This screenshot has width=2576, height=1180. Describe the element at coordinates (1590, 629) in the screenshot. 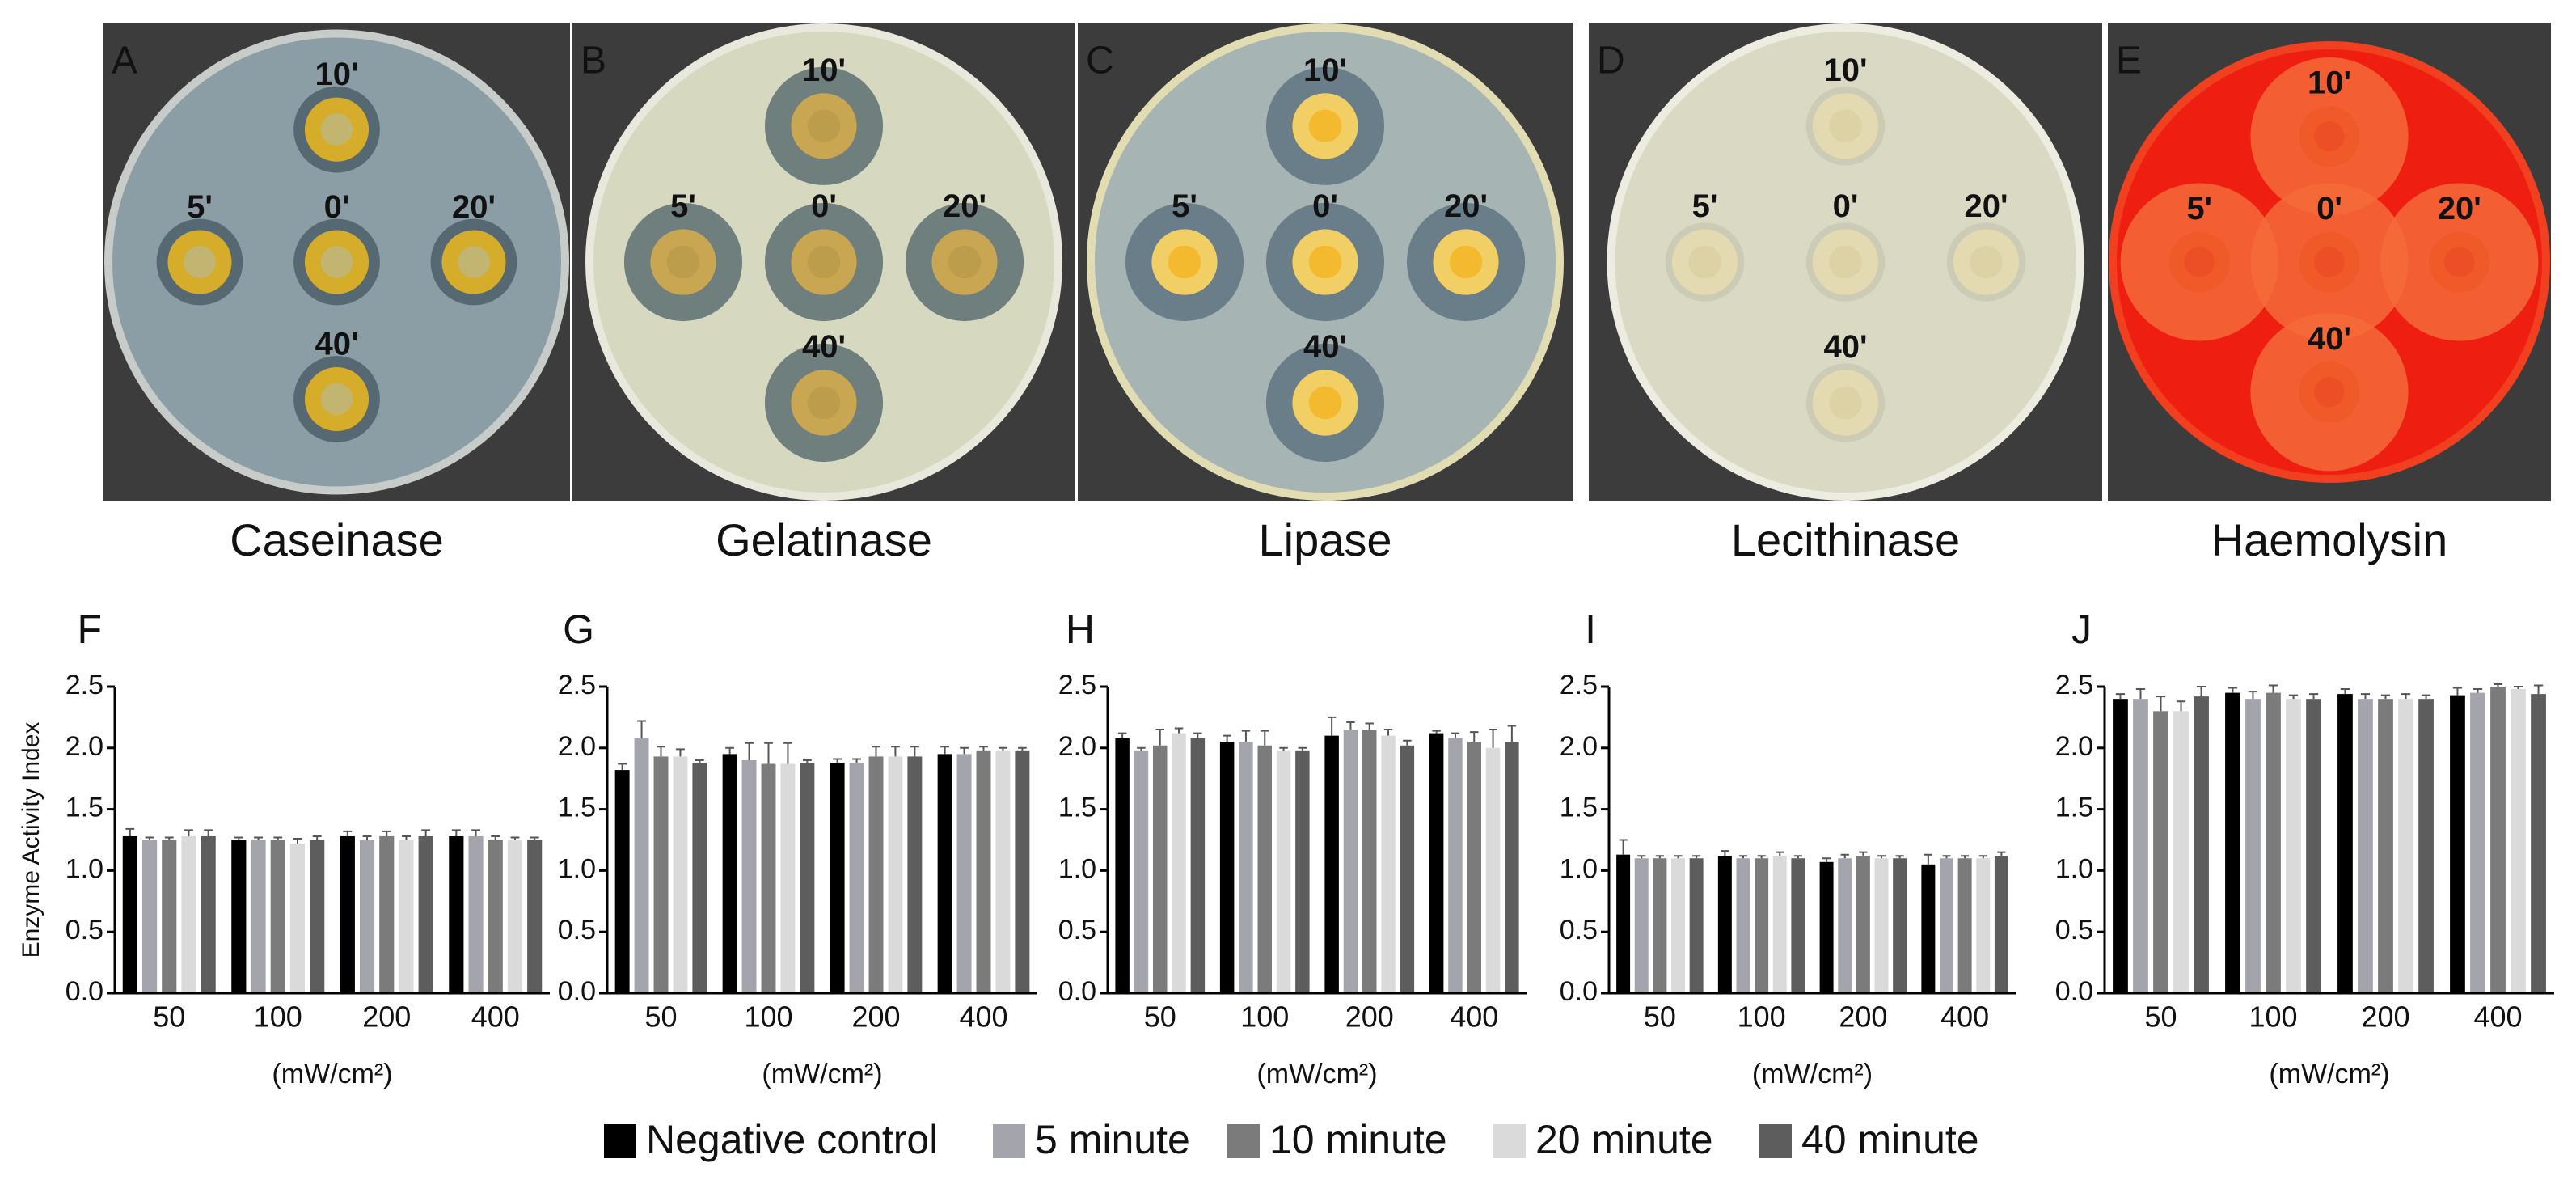

I see `chart-label: I` at that location.